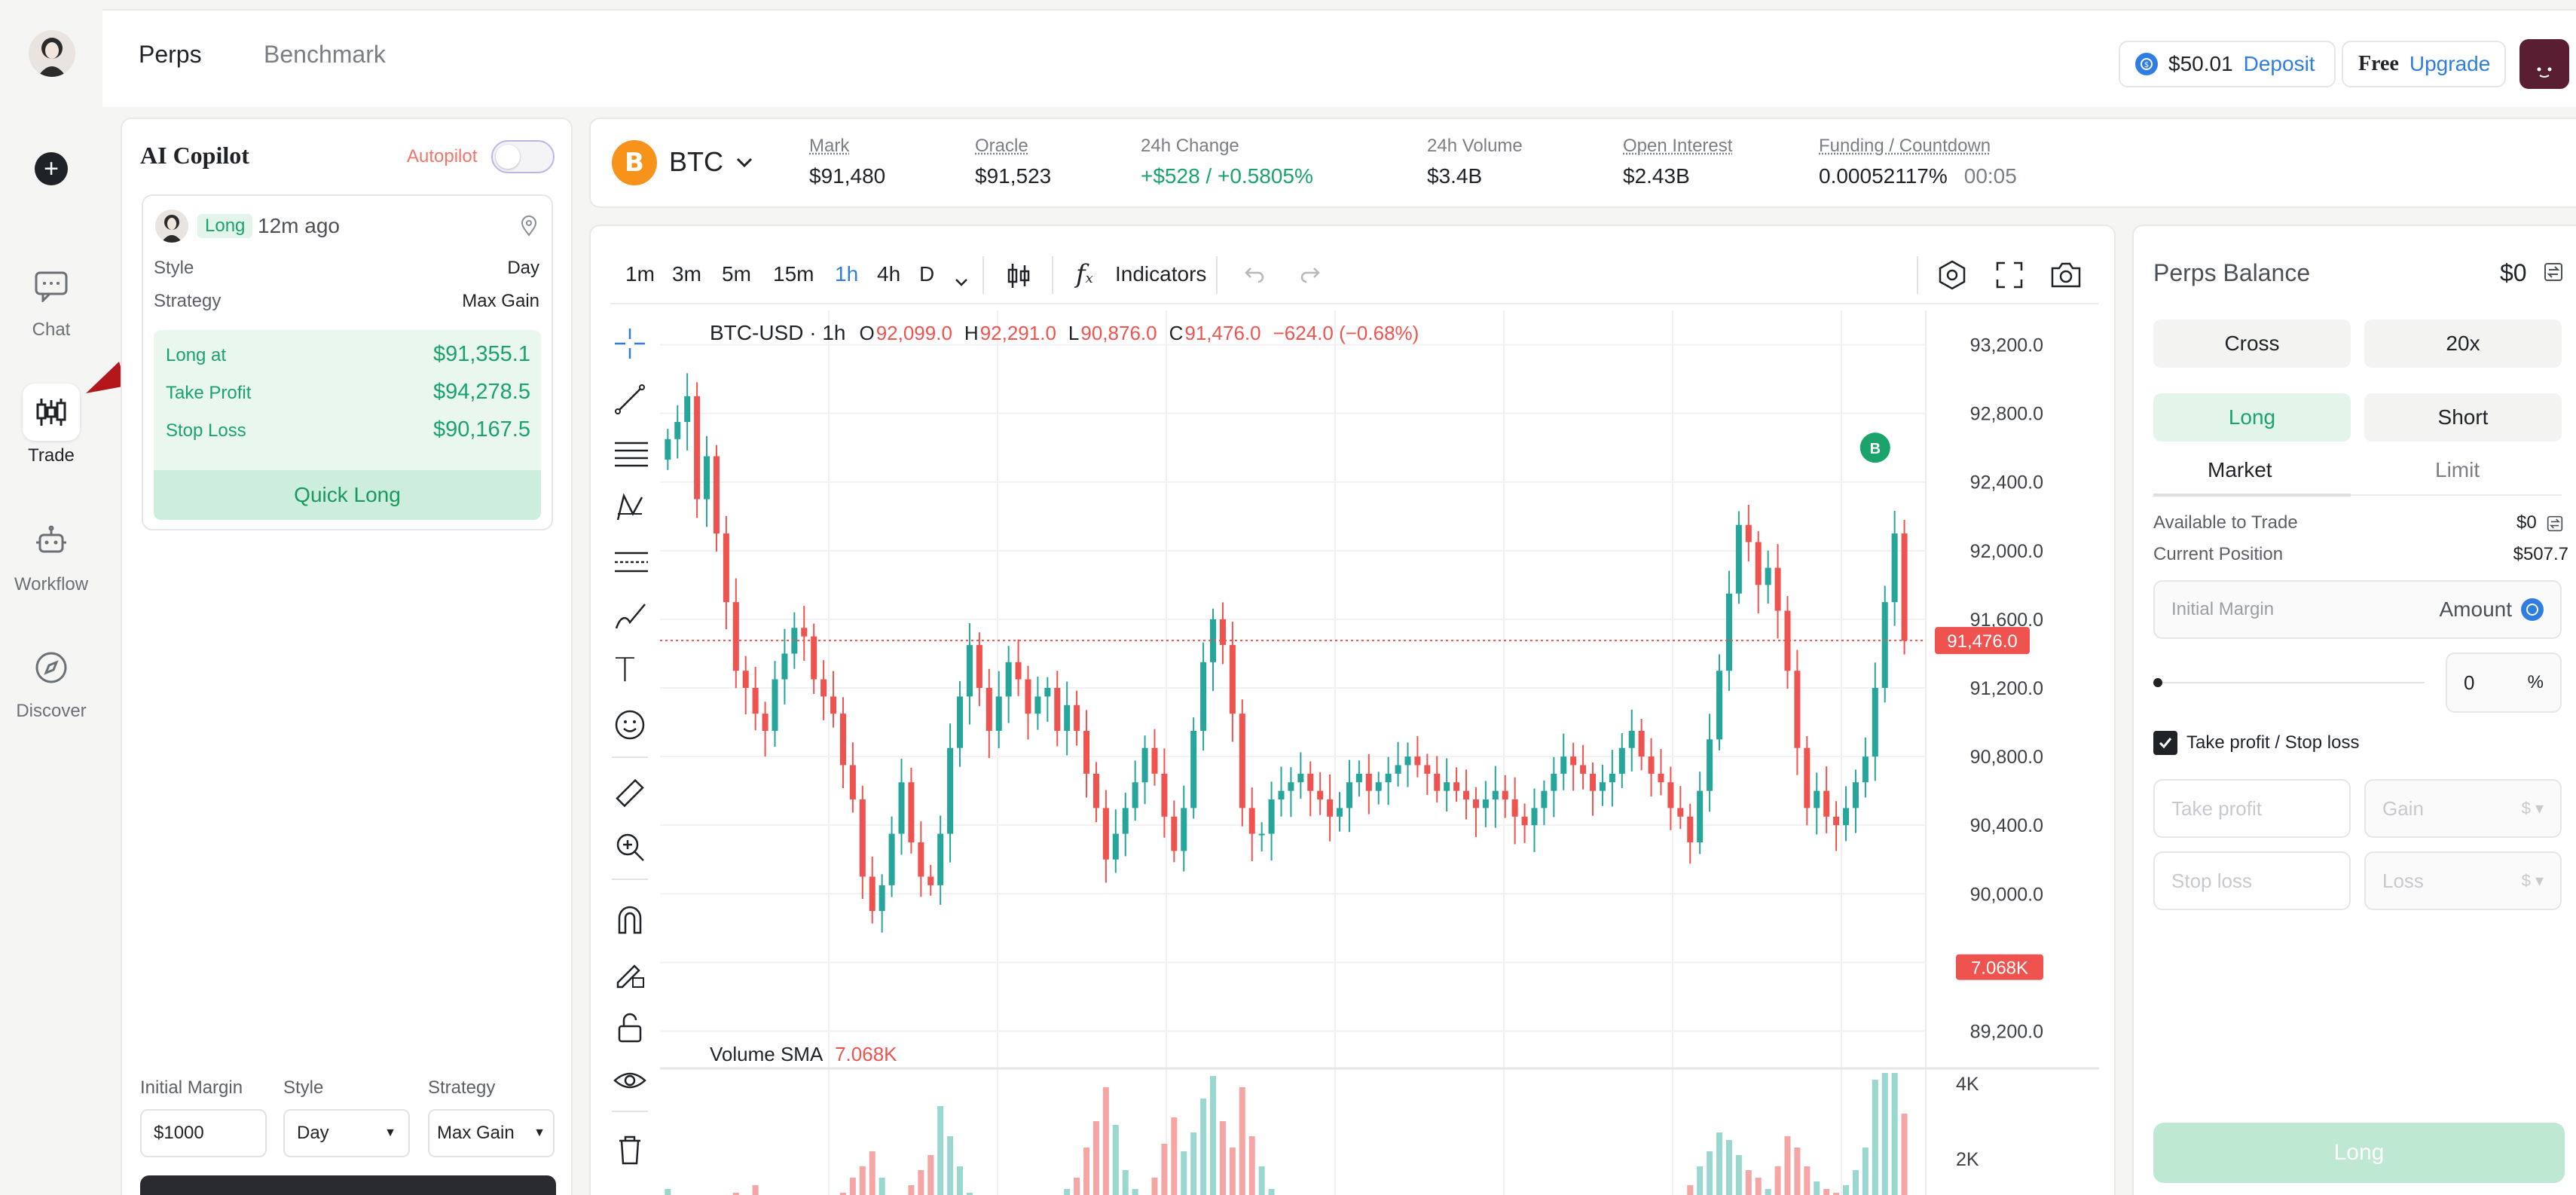 The width and height of the screenshot is (2576, 1195). What do you see at coordinates (629, 1030) in the screenshot?
I see `unlock-icon` at bounding box center [629, 1030].